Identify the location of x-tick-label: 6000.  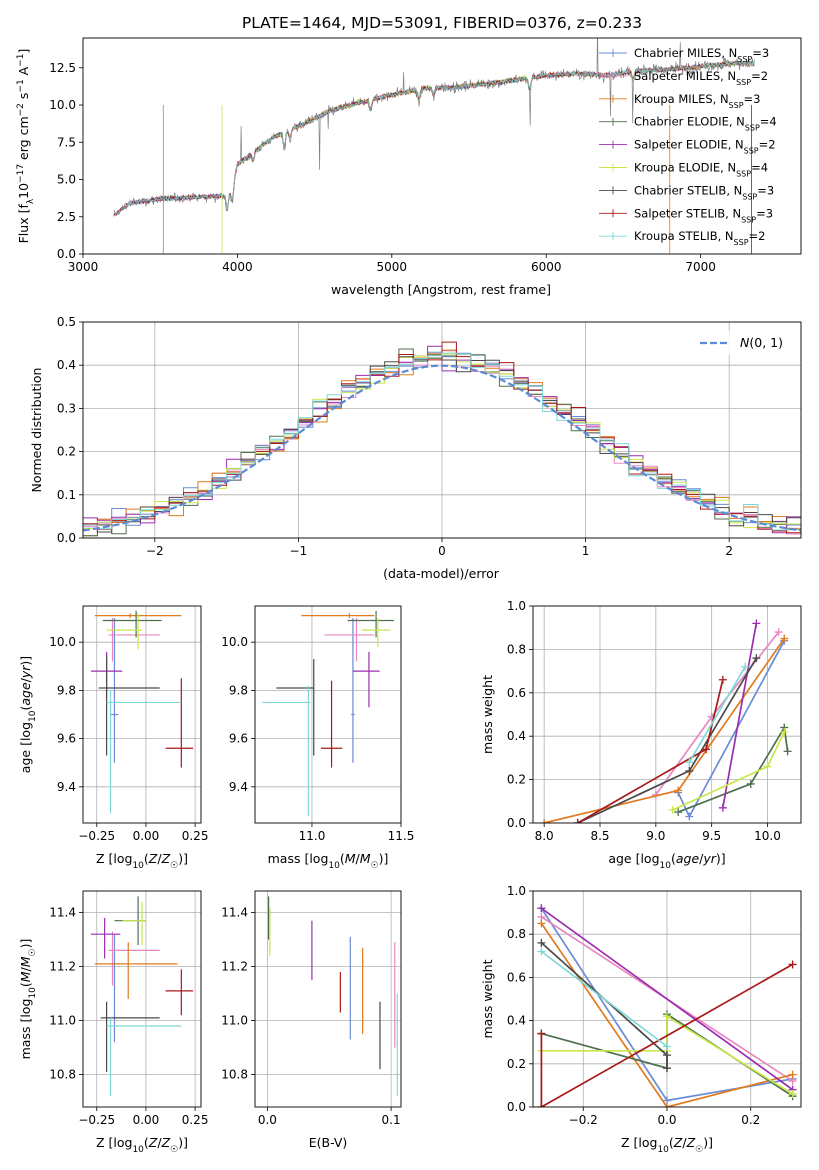
(546, 267).